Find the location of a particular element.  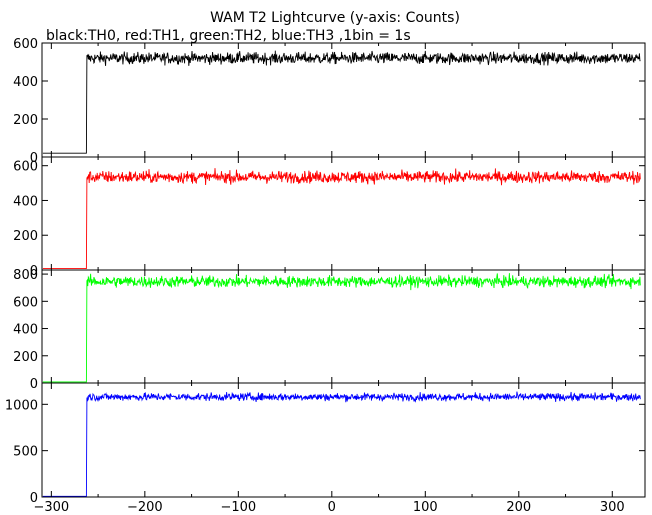

x-tick-label: −300 is located at coordinates (51, 507).